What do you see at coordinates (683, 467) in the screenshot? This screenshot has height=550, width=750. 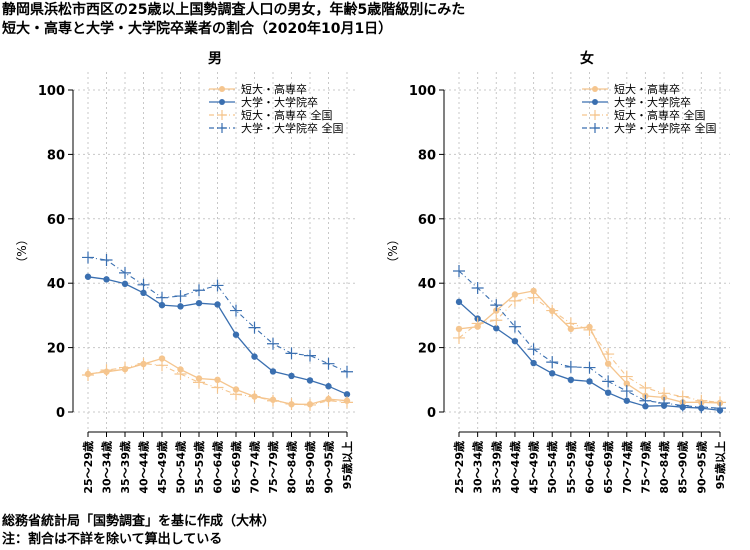 I see `x-tick-label: 85～90歳` at bounding box center [683, 467].